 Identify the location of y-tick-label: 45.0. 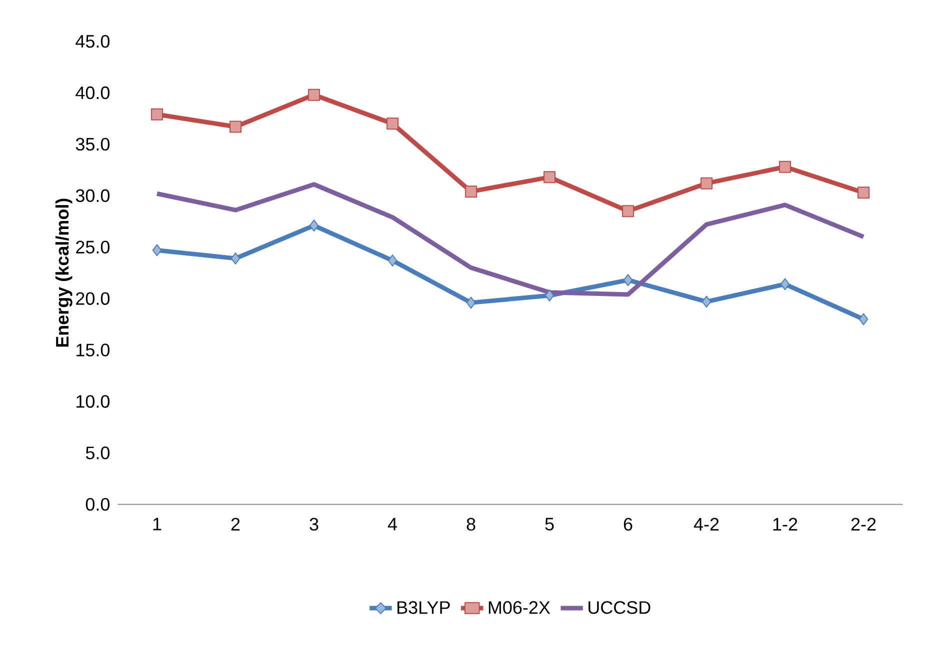
(93, 41).